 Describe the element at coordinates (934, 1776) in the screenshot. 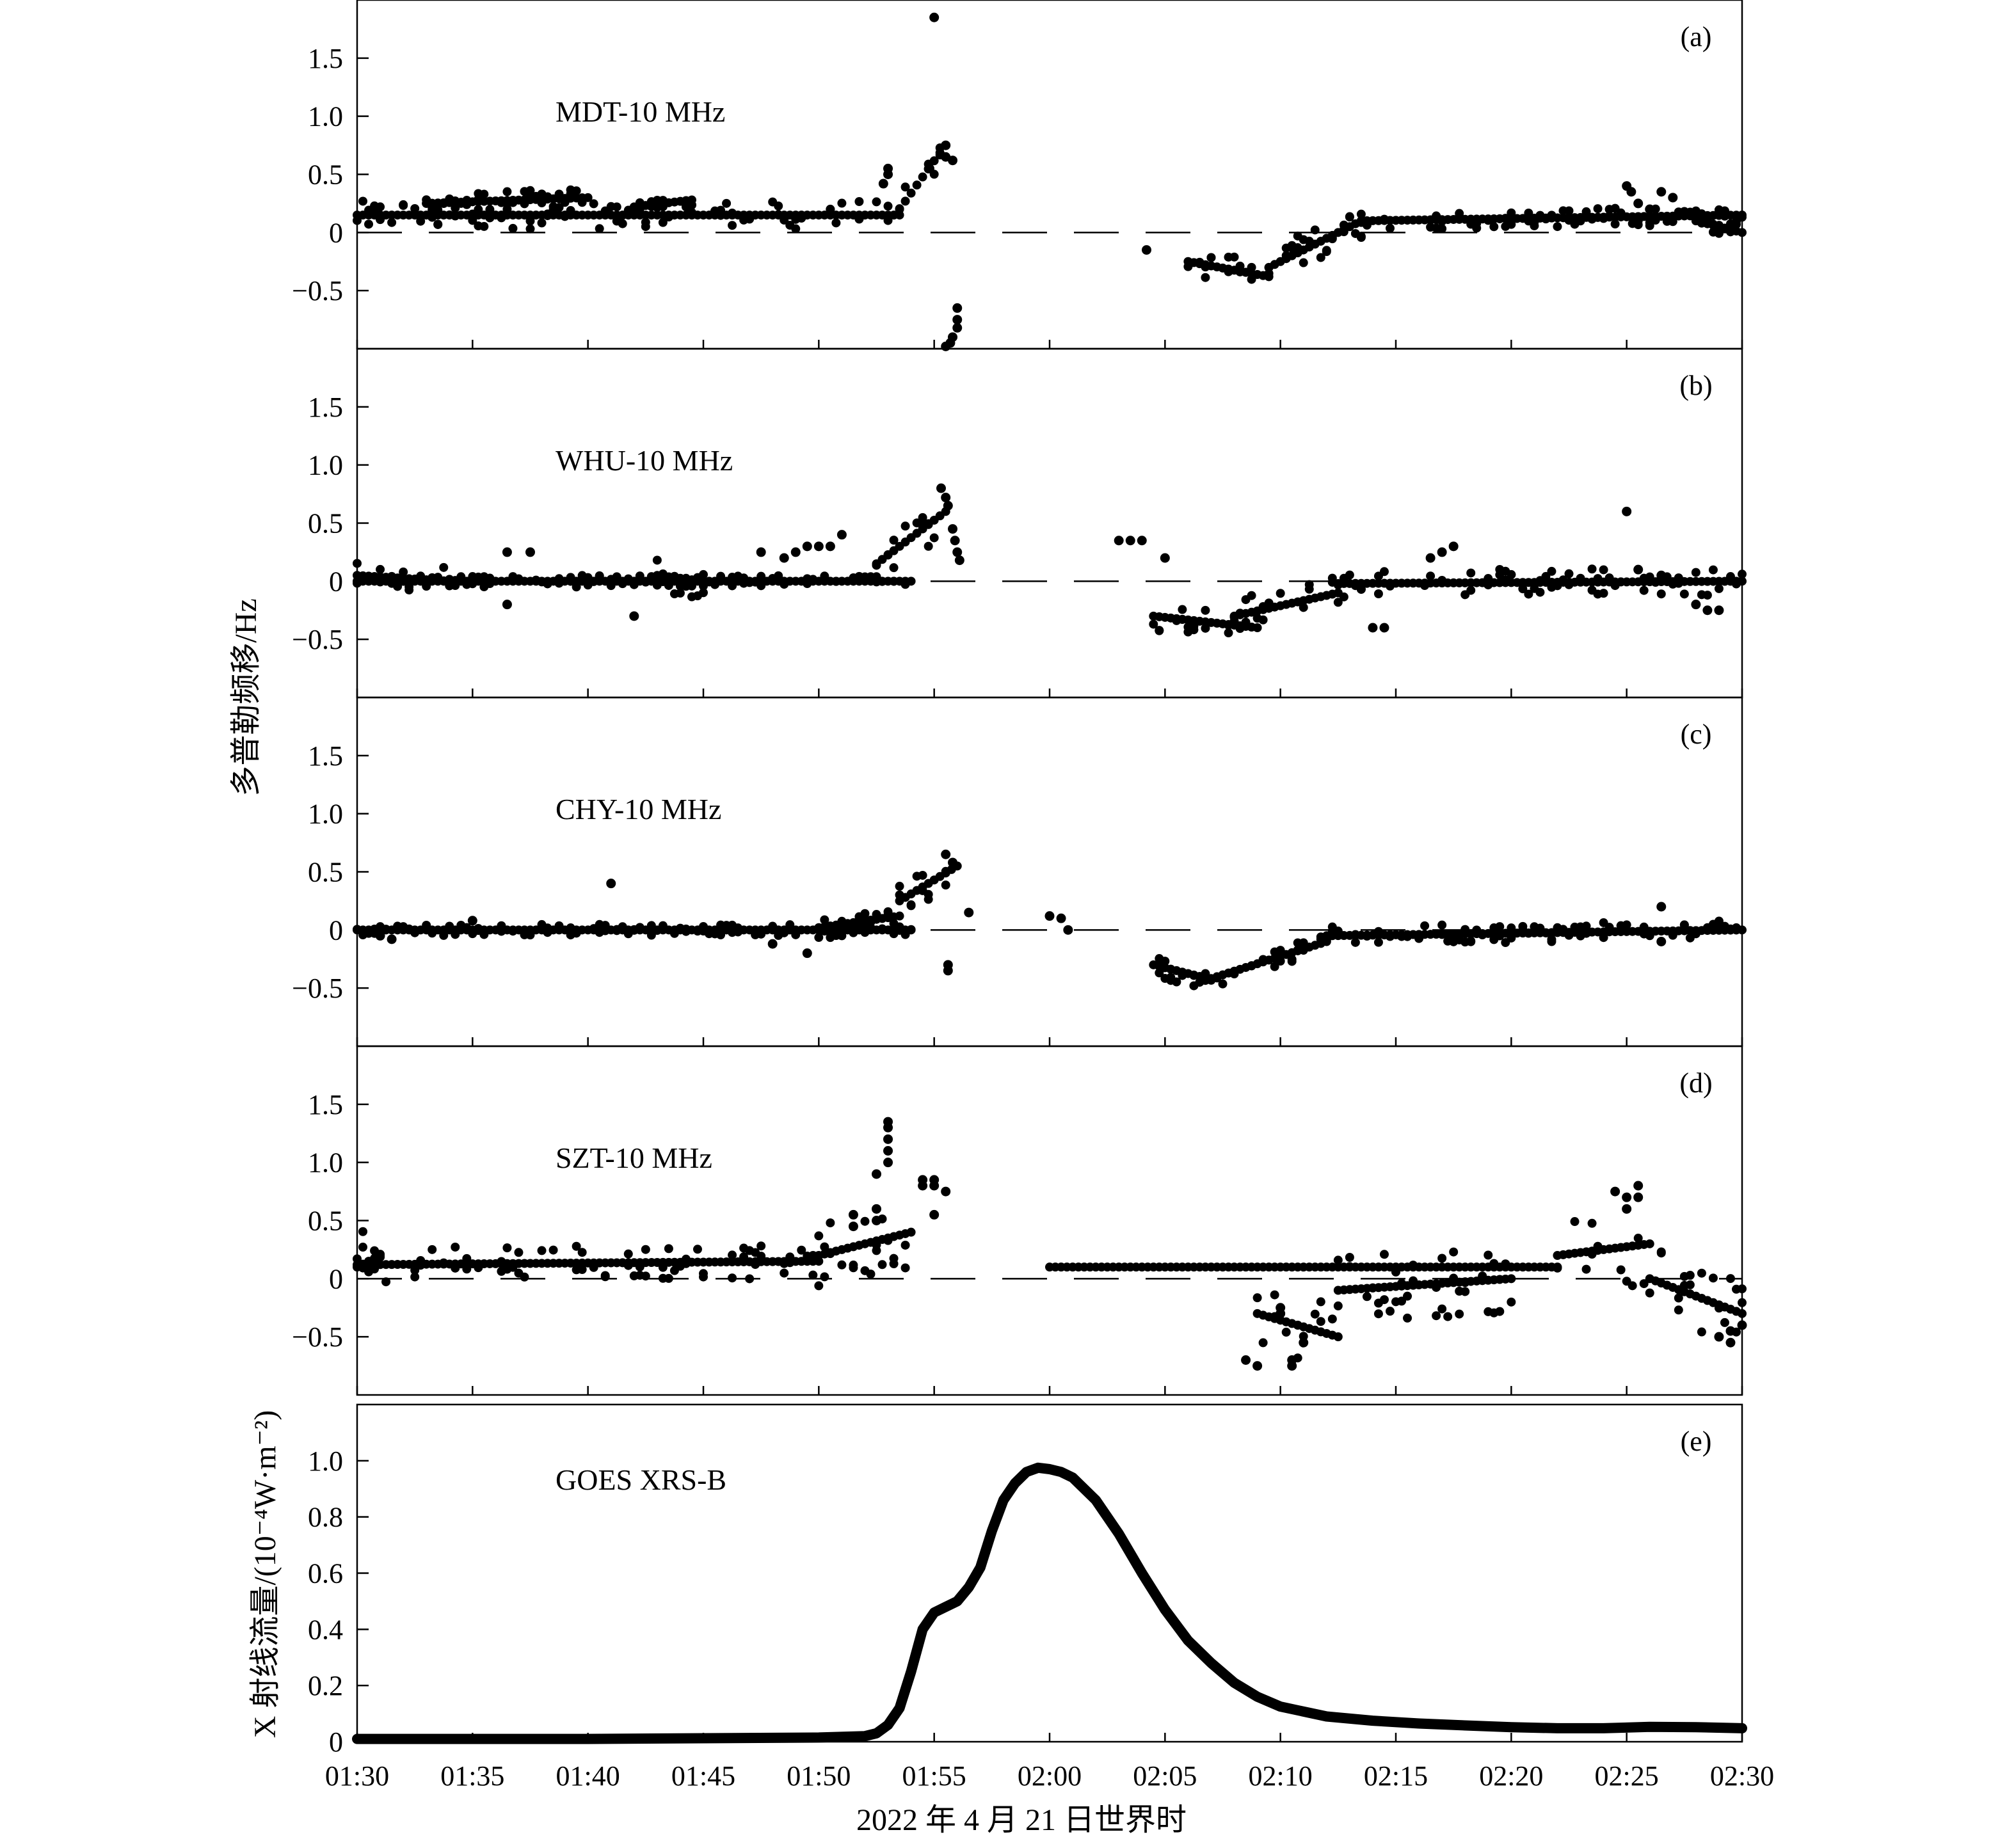

I see `x-tick-label: 01:55` at that location.